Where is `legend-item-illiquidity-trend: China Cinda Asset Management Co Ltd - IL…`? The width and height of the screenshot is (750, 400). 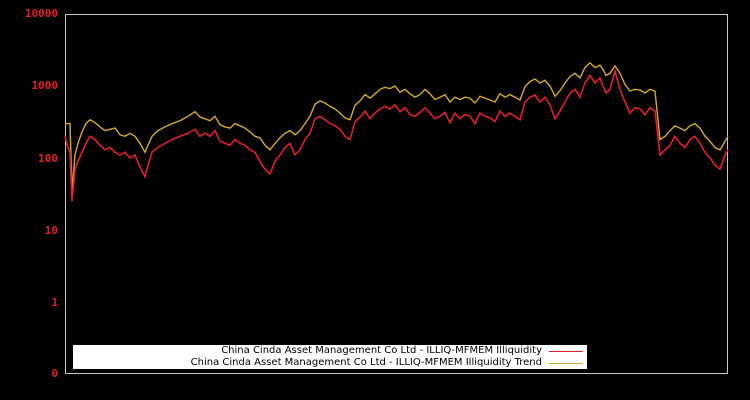
legend-item-illiquidity-trend: China Cinda Asset Management Co Ltd - IL… is located at coordinates (389, 363).